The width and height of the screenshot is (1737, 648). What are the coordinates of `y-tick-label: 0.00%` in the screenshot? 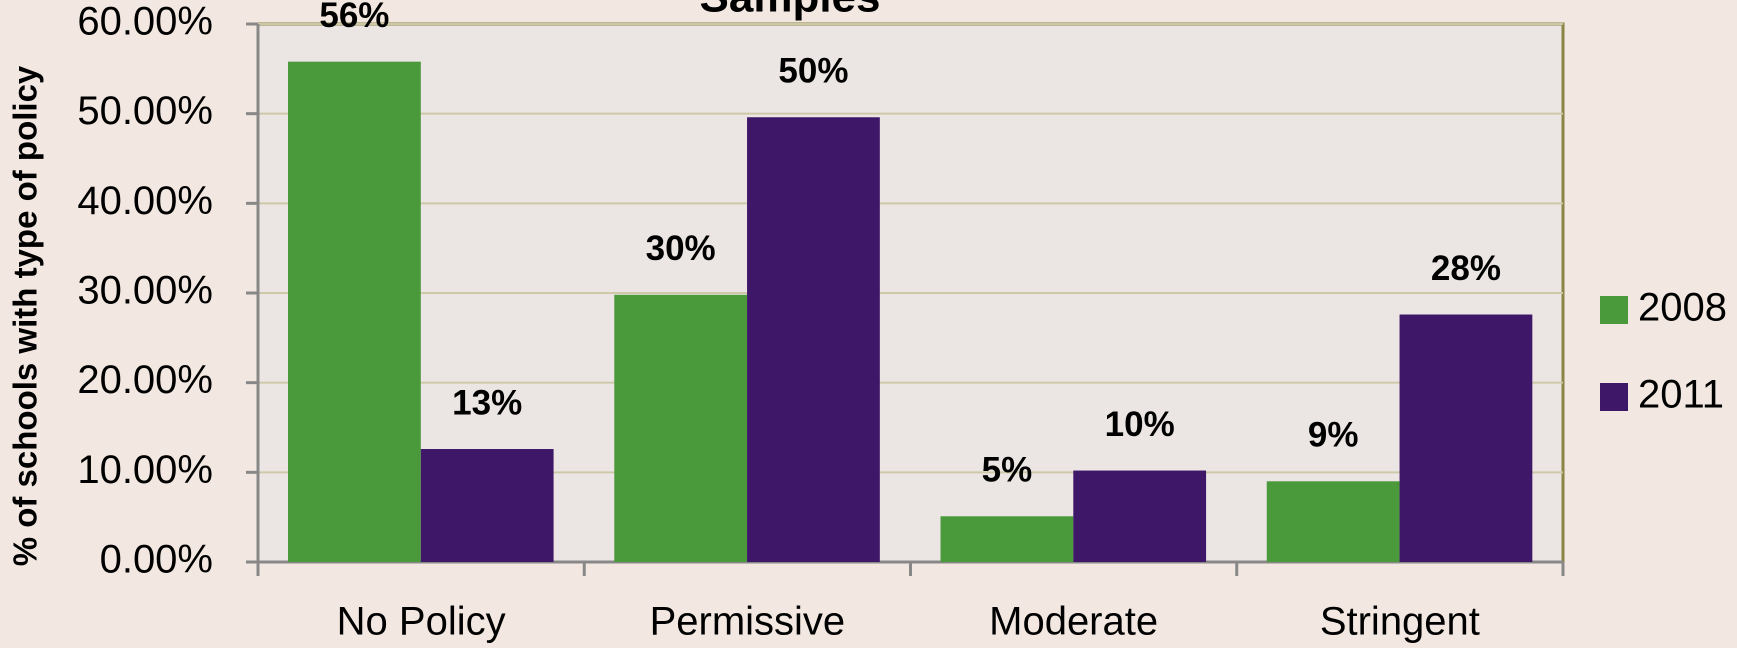 It's located at (156, 560).